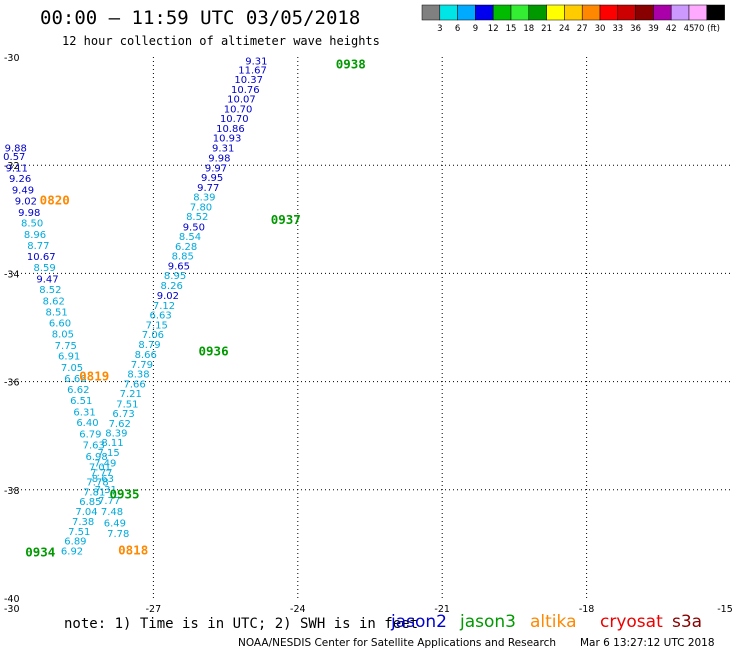 Image resolution: width=740 pixels, height=650 pixels. I want to click on x-tick-label: -15, so click(725, 609).